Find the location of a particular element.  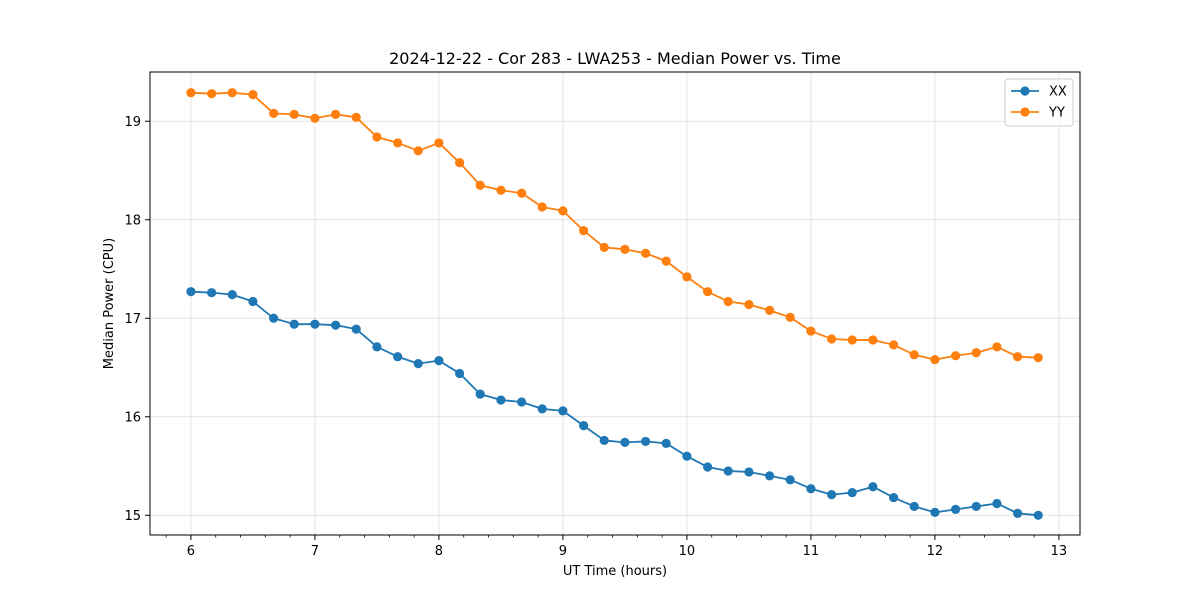

x-axis-label: UT Time (hours) is located at coordinates (615, 571).